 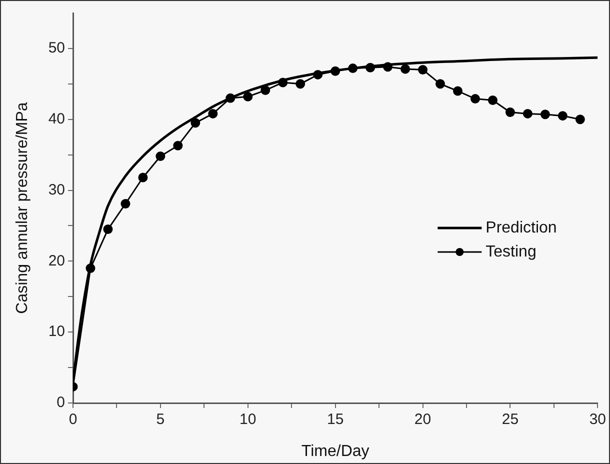 I want to click on x-tick-label: 0, so click(x=73, y=419).